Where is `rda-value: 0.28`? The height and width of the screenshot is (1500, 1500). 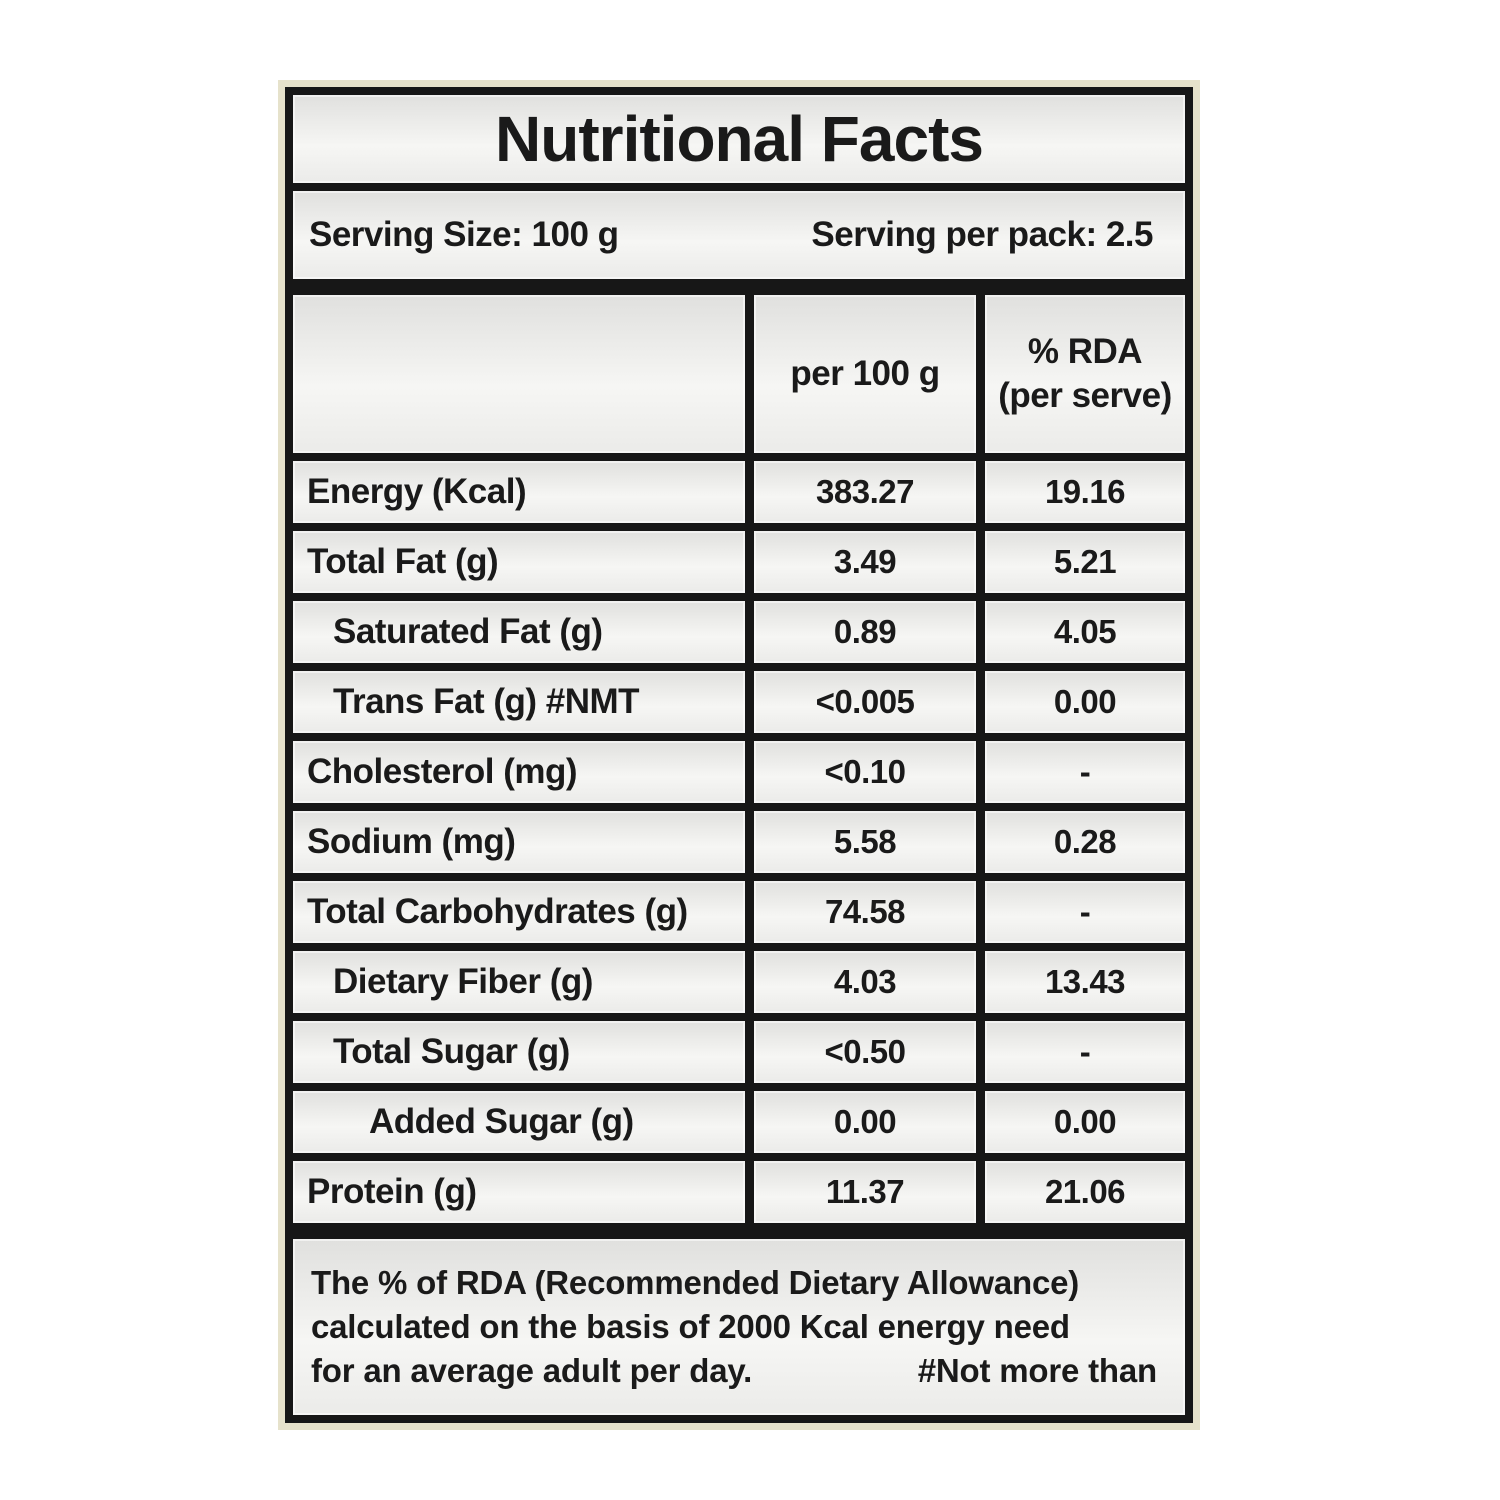
rda-value: 0.28 is located at coordinates (1085, 842).